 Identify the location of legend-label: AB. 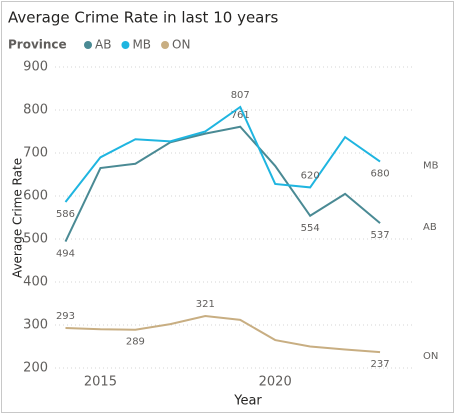
(103, 45).